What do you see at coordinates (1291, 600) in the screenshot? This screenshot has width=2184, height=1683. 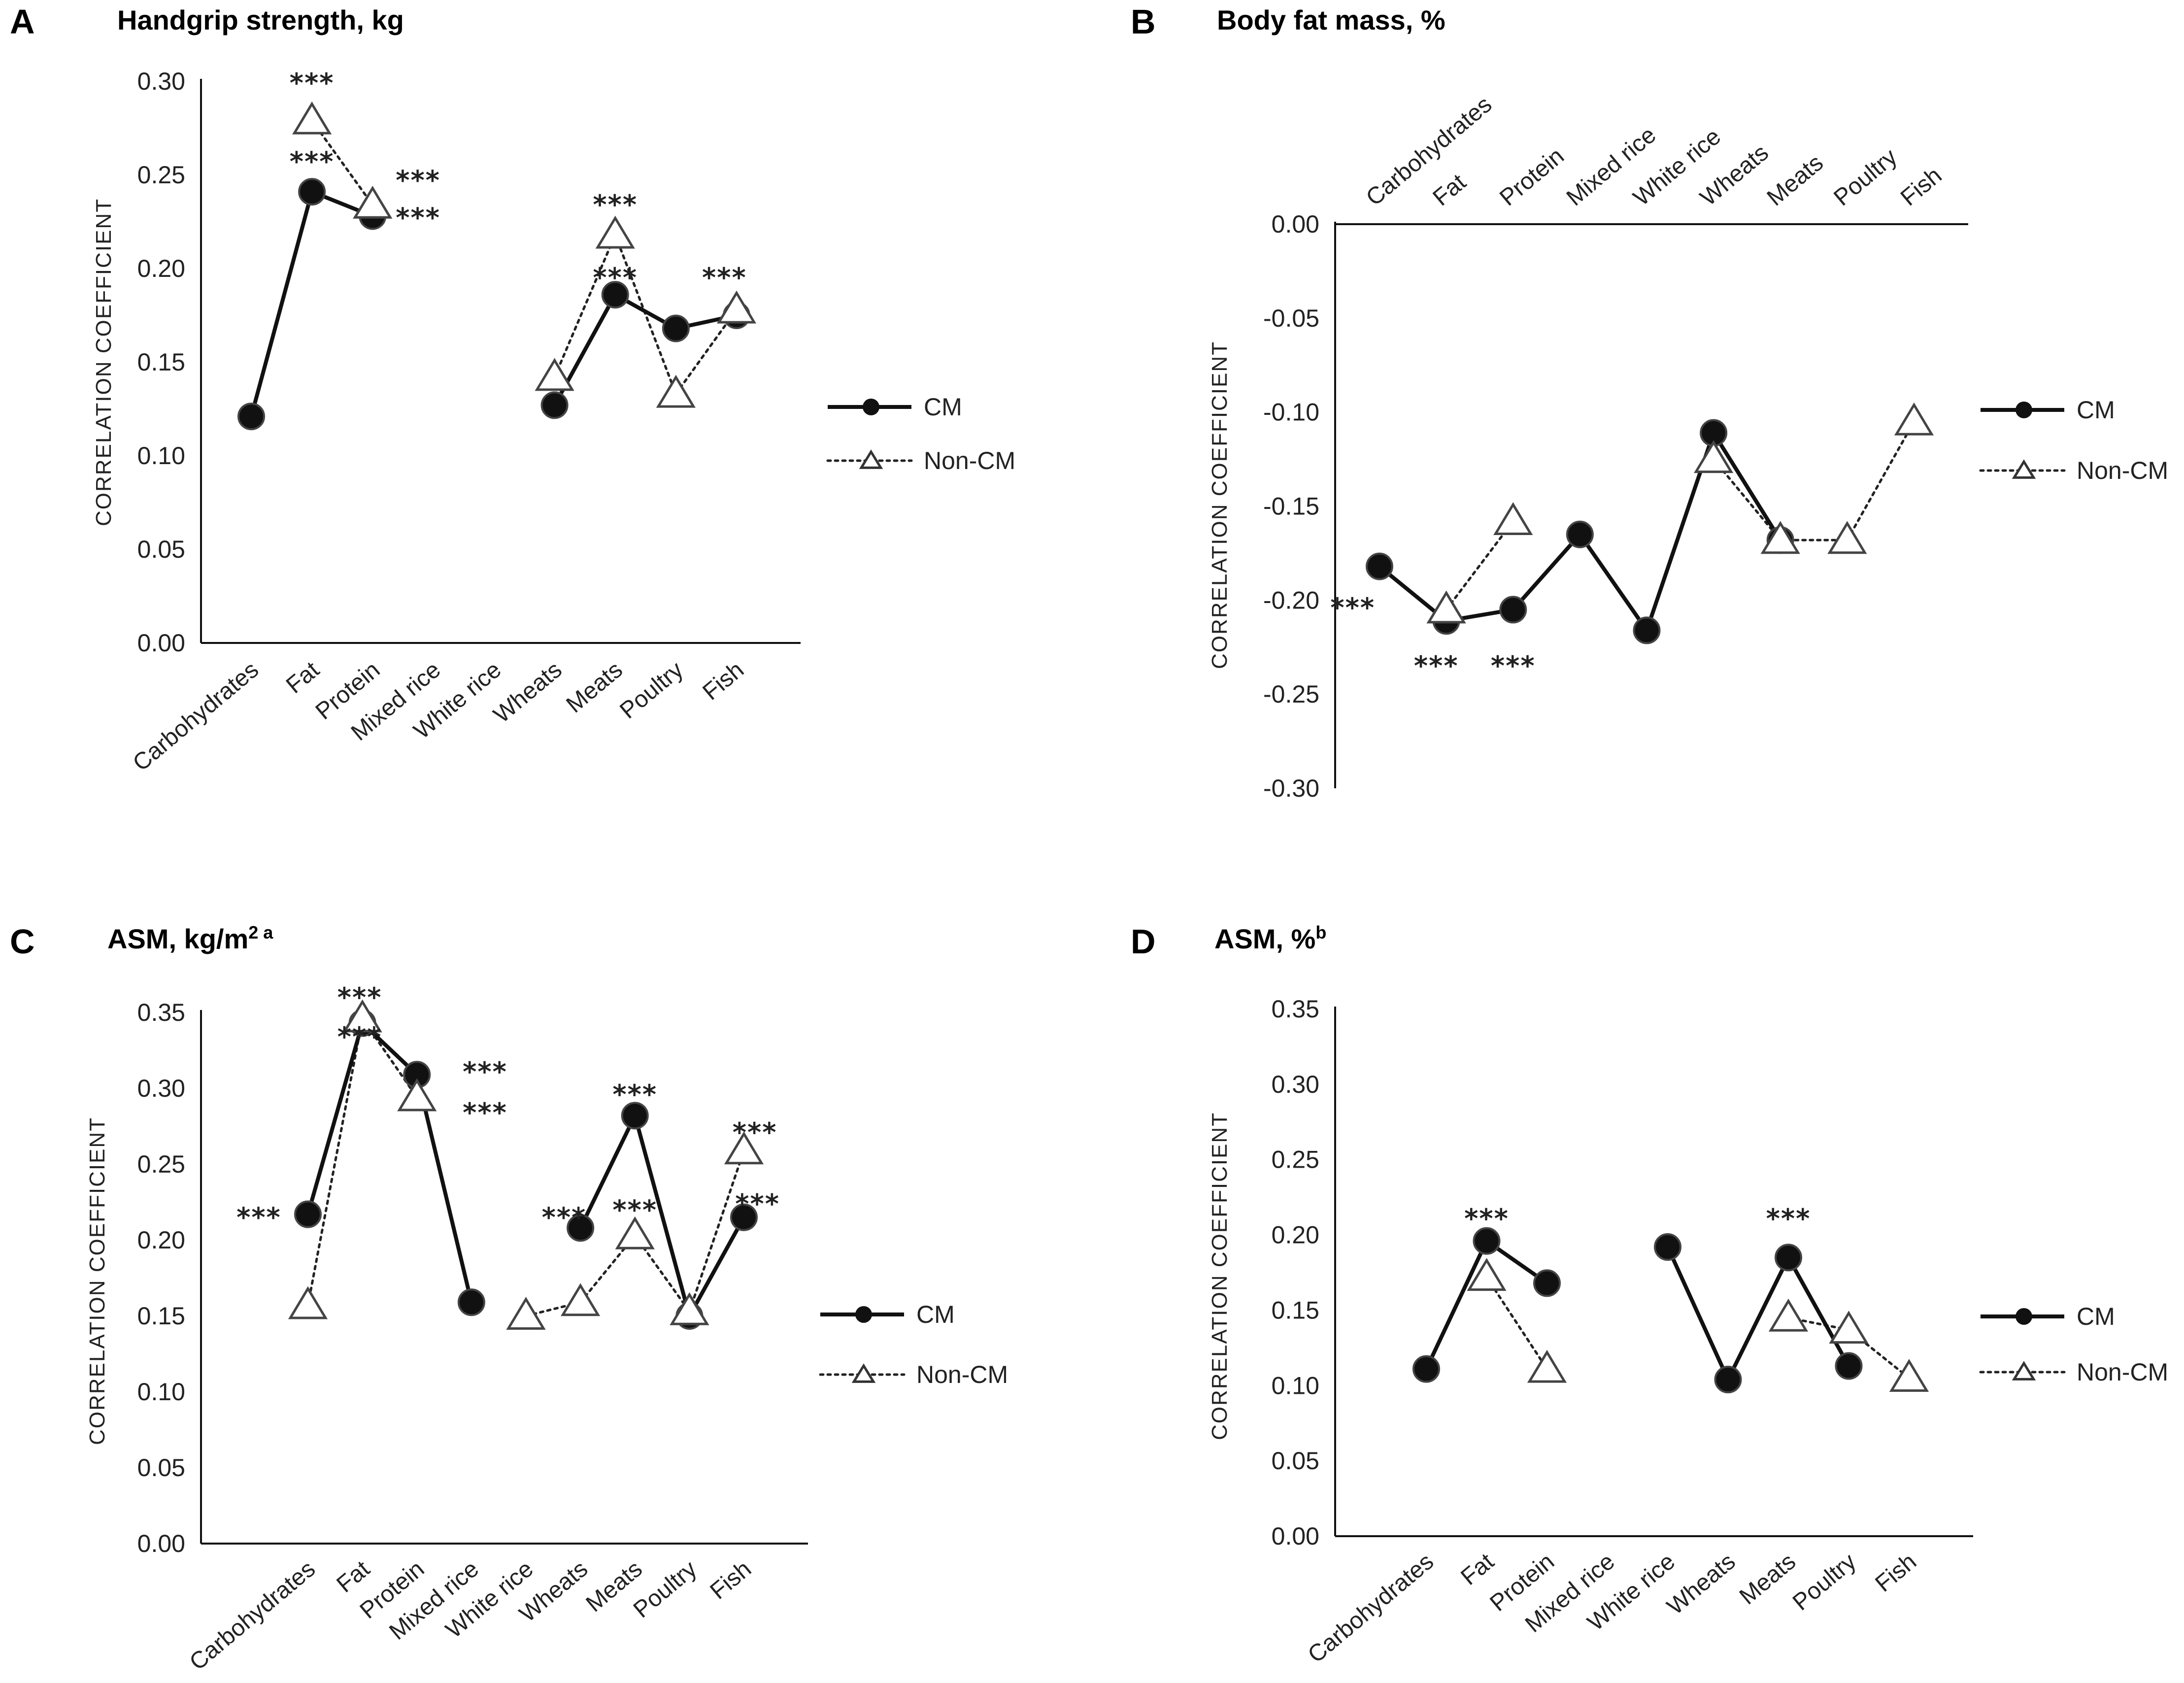 I see `y-tick-label: -0.20` at bounding box center [1291, 600].